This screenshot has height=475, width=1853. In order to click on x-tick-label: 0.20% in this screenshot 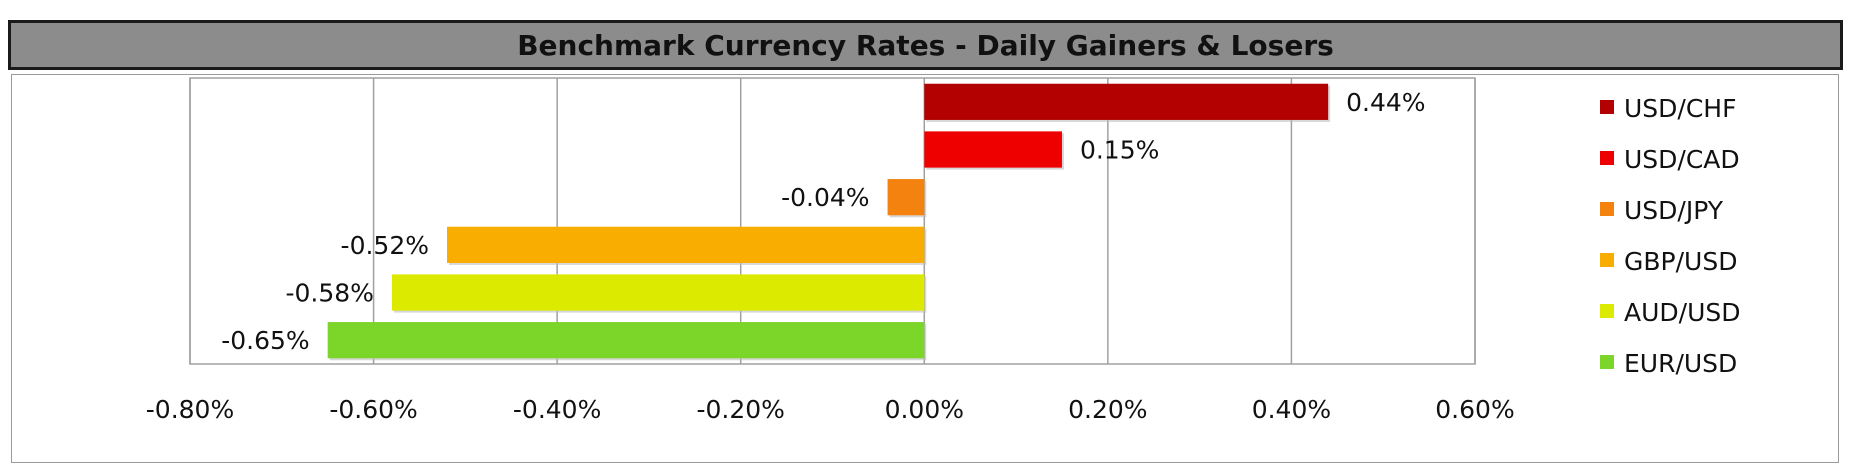, I will do `click(1107, 409)`.